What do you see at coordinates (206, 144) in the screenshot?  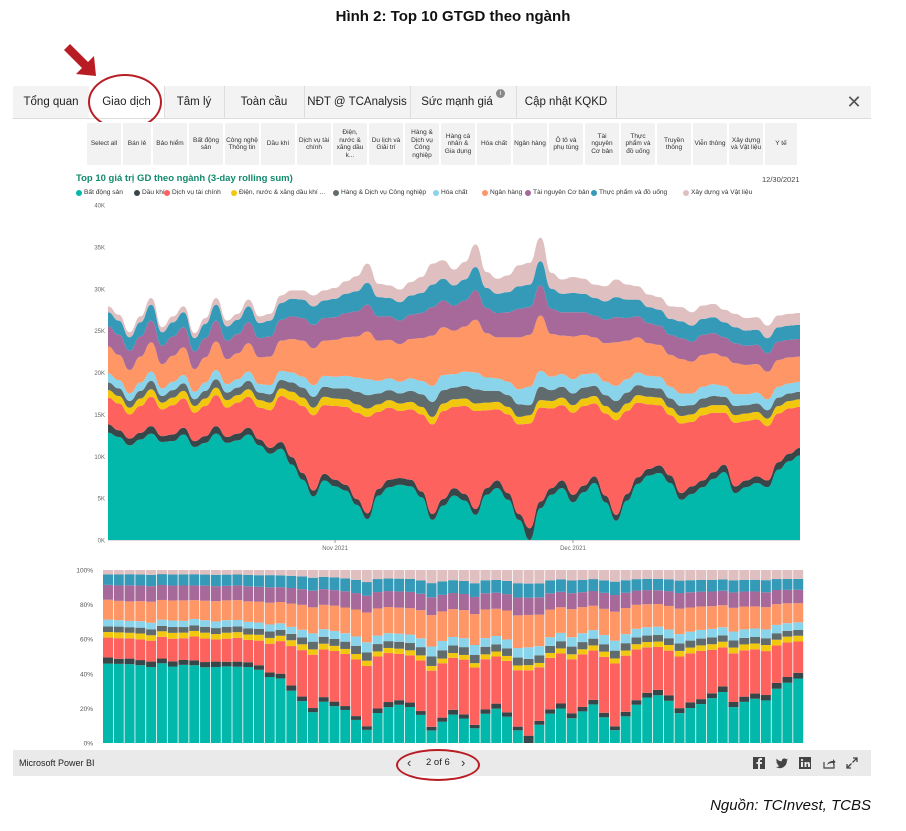 I see `slicer-item: Bất động sản` at bounding box center [206, 144].